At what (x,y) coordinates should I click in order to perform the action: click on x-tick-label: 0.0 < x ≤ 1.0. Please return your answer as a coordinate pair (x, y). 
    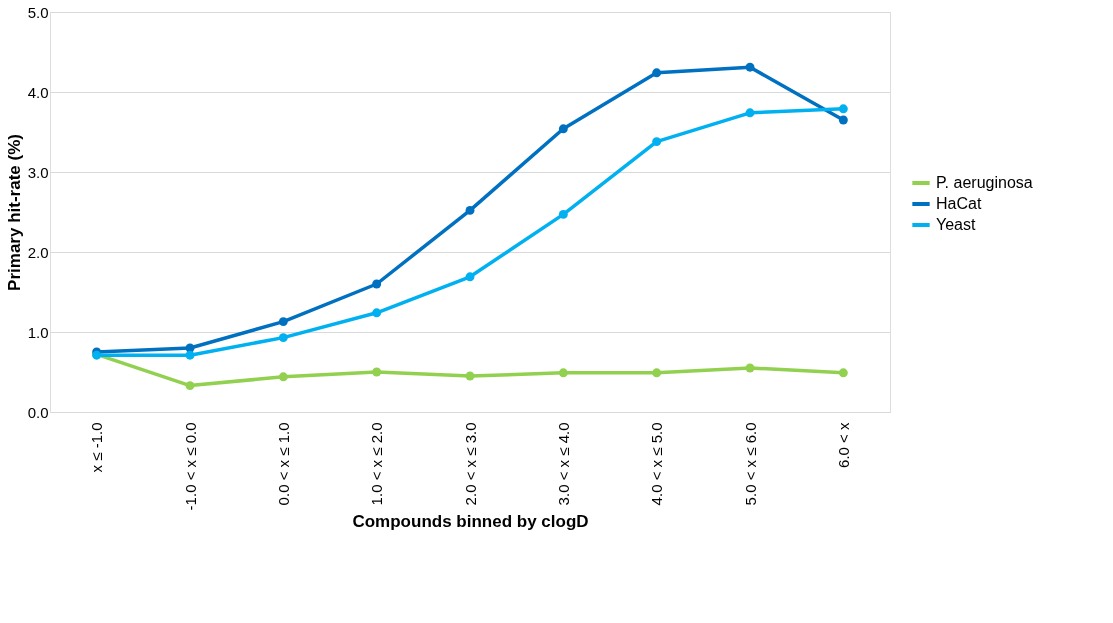
    Looking at the image, I should click on (283, 464).